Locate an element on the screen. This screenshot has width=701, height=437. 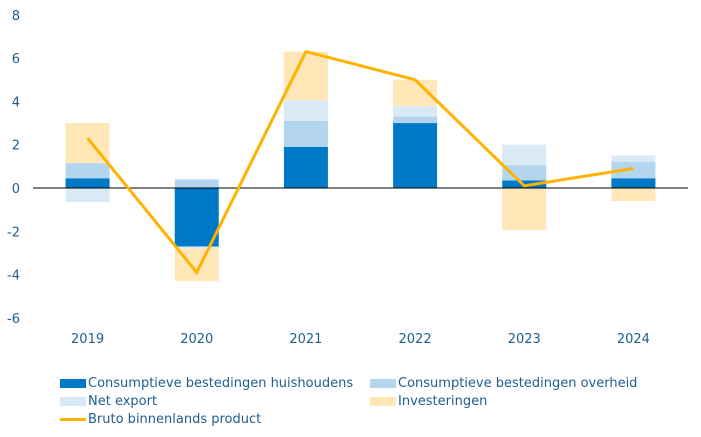
x-axis-ticks: 2019 2020 2021 2022 2023 2024 is located at coordinates (360, 339).